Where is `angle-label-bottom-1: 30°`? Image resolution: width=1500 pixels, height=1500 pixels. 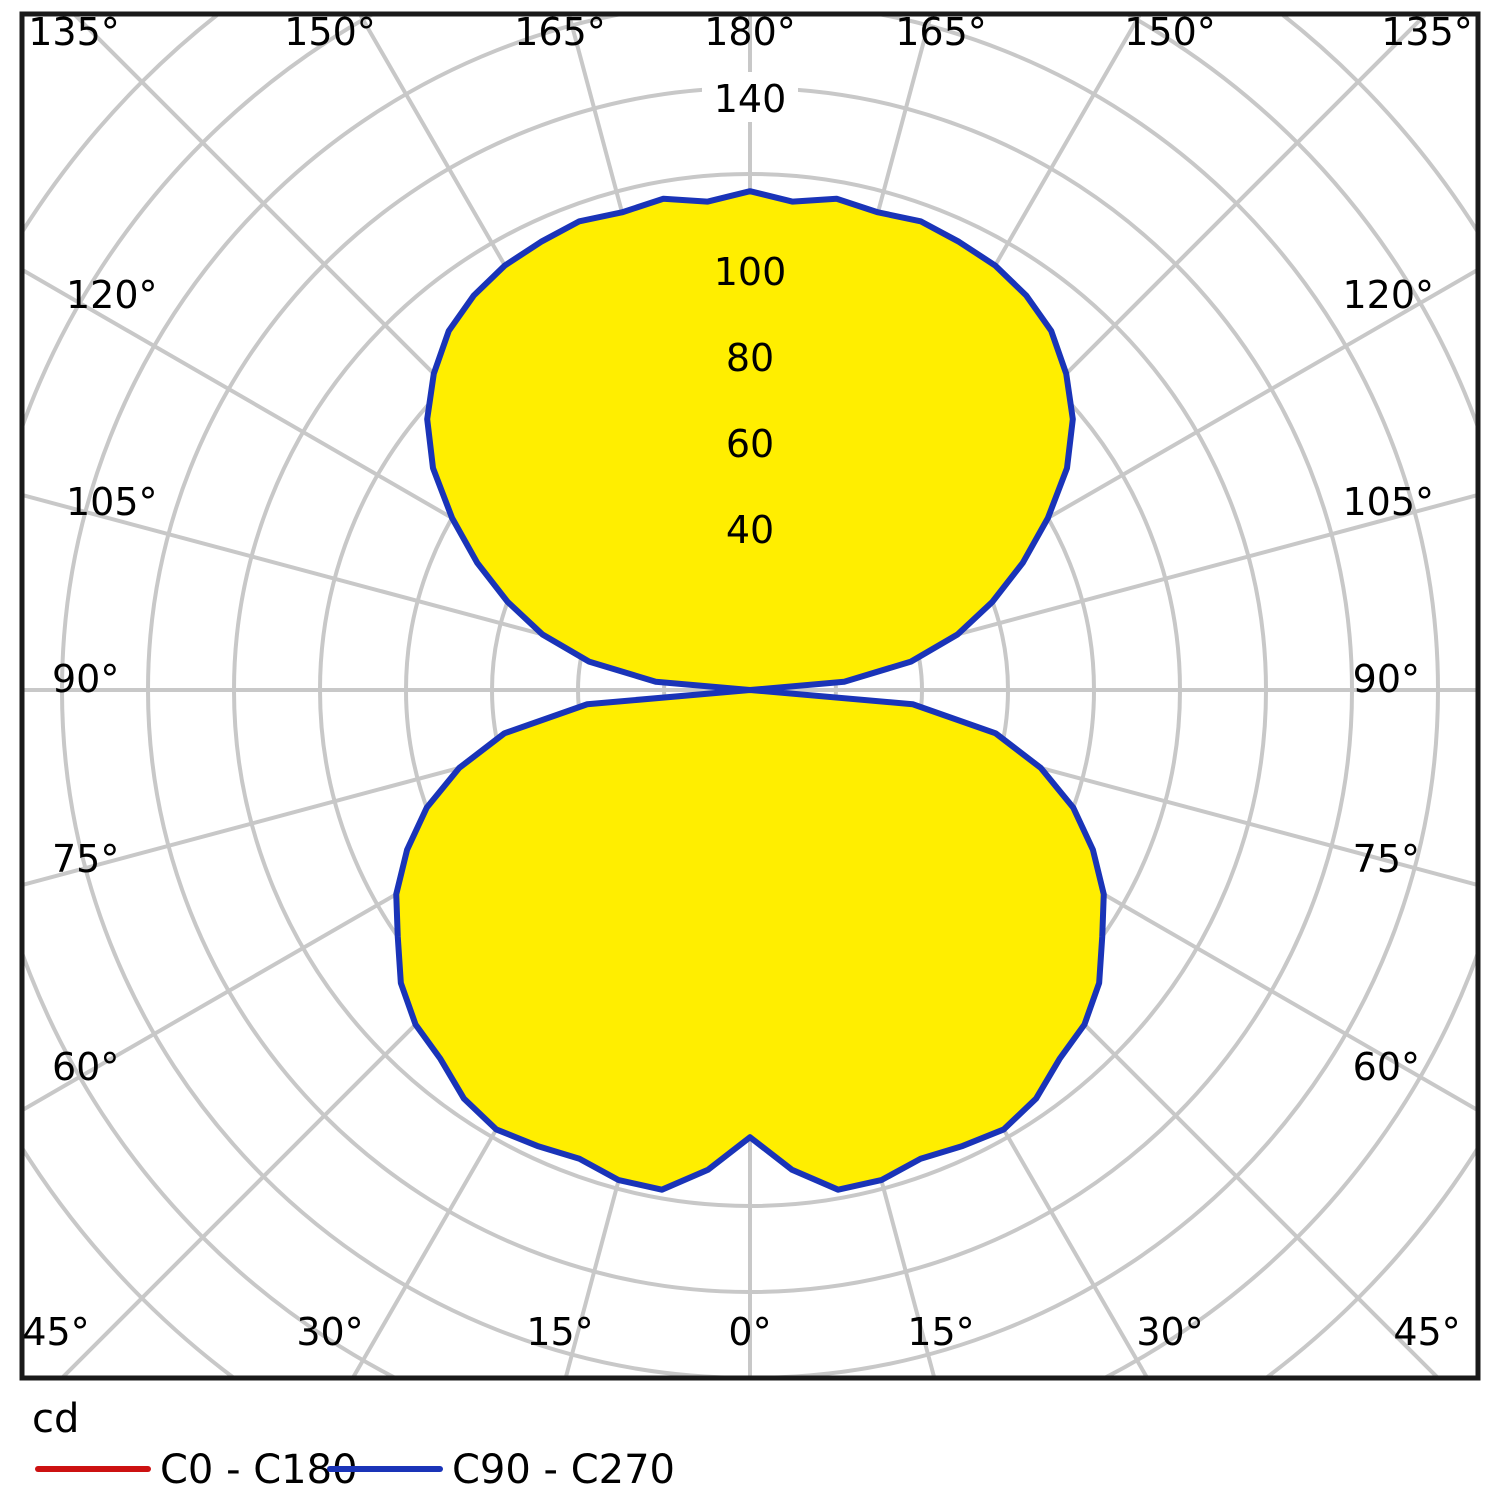
angle-label-bottom-1: 30° is located at coordinates (329, 1332).